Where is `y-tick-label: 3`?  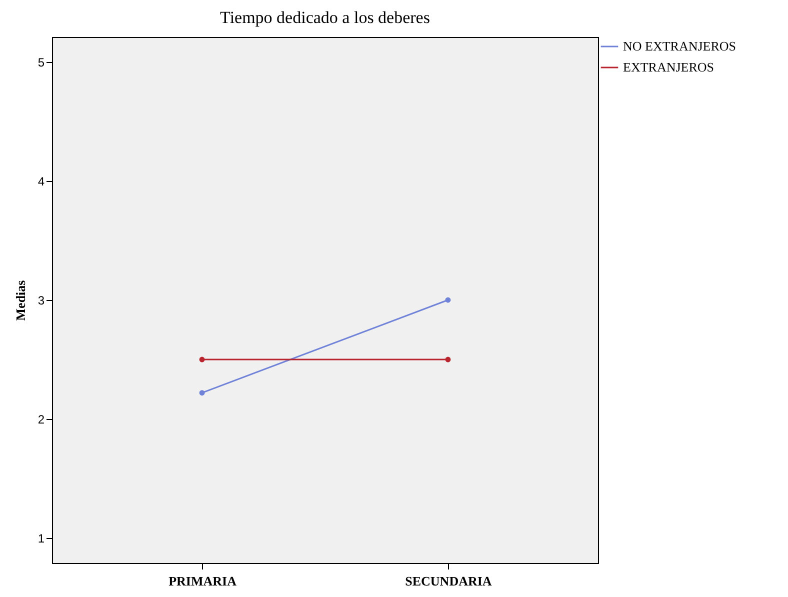
y-tick-label: 3 is located at coordinates (41, 301).